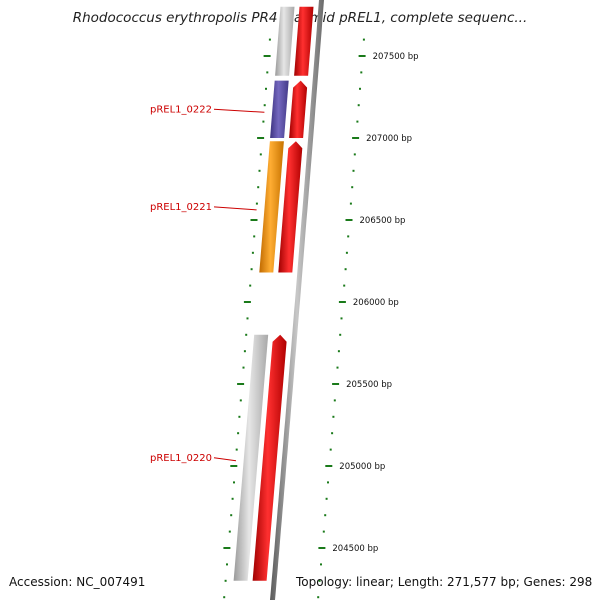 This screenshot has height=600, width=600. I want to click on bp-scale-label: 206000 bp, so click(376, 303).